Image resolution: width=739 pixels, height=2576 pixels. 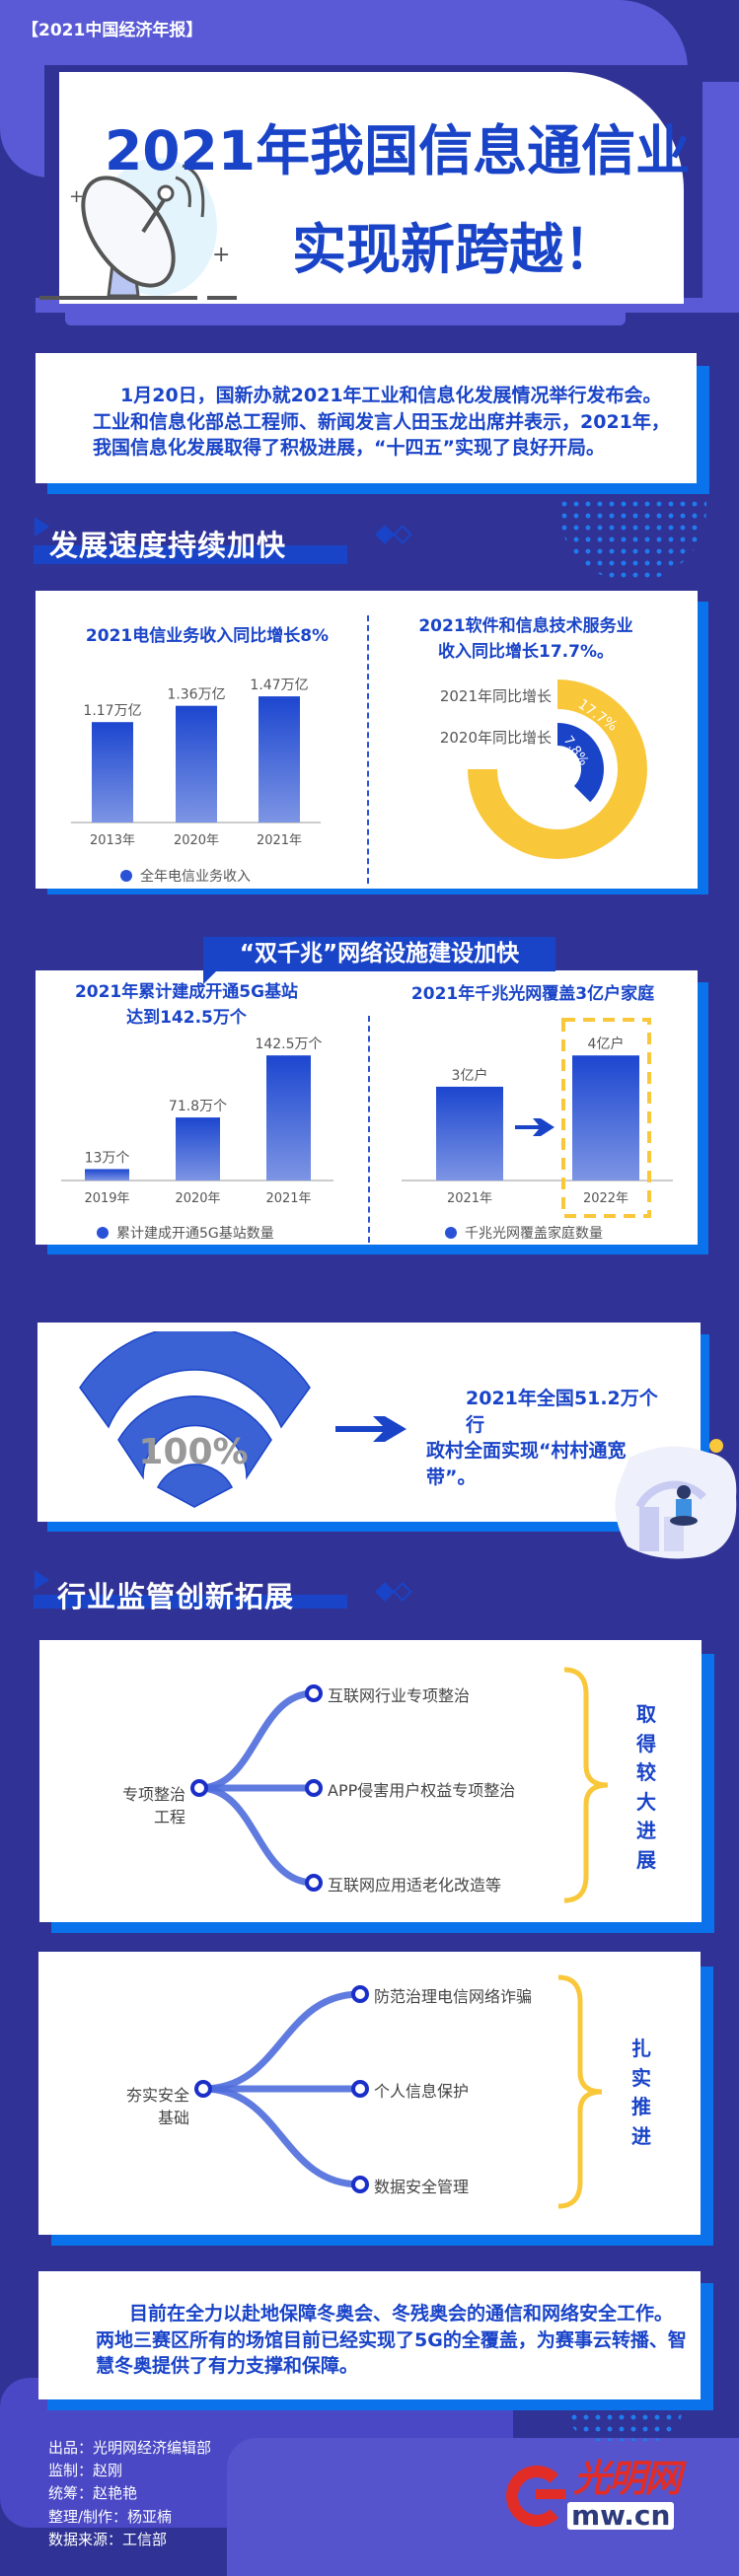 What do you see at coordinates (391, 396) in the screenshot?
I see `intro-line: 1月20日，国新办就2021年工业和信息化发展情况举行发布会。` at bounding box center [391, 396].